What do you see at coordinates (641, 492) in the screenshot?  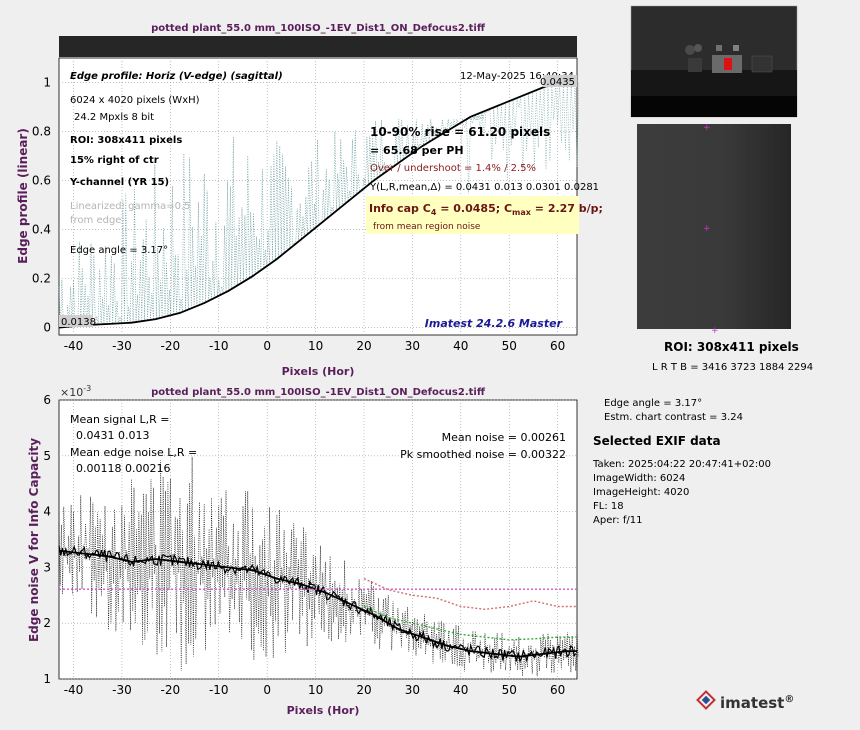 I see `exif-height: ImageHeight: 4020` at bounding box center [641, 492].